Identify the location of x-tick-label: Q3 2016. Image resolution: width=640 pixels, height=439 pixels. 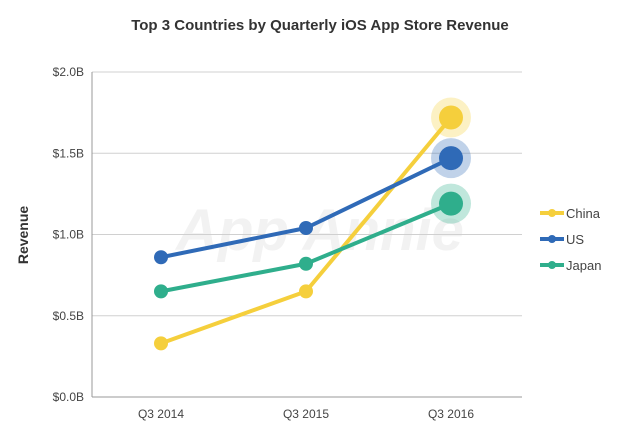
(451, 414).